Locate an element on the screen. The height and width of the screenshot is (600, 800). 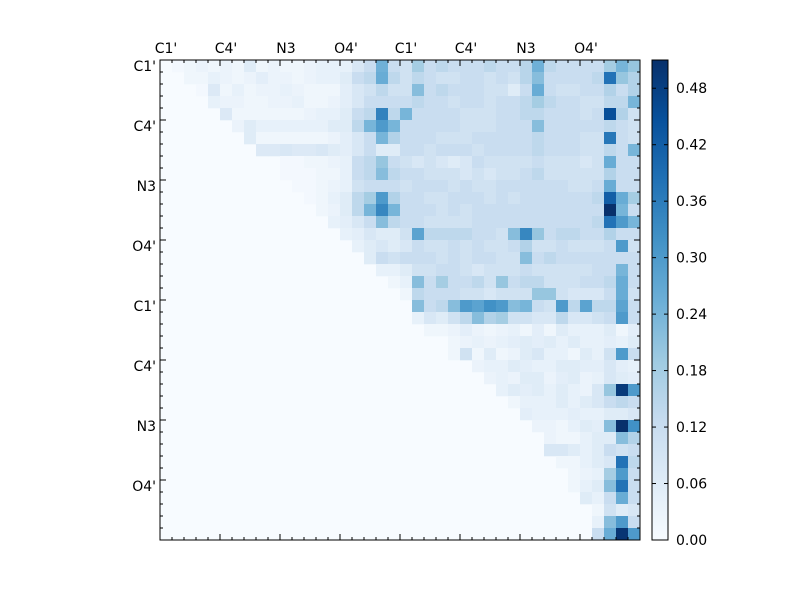
colorbar-gradient is located at coordinates (660, 300).